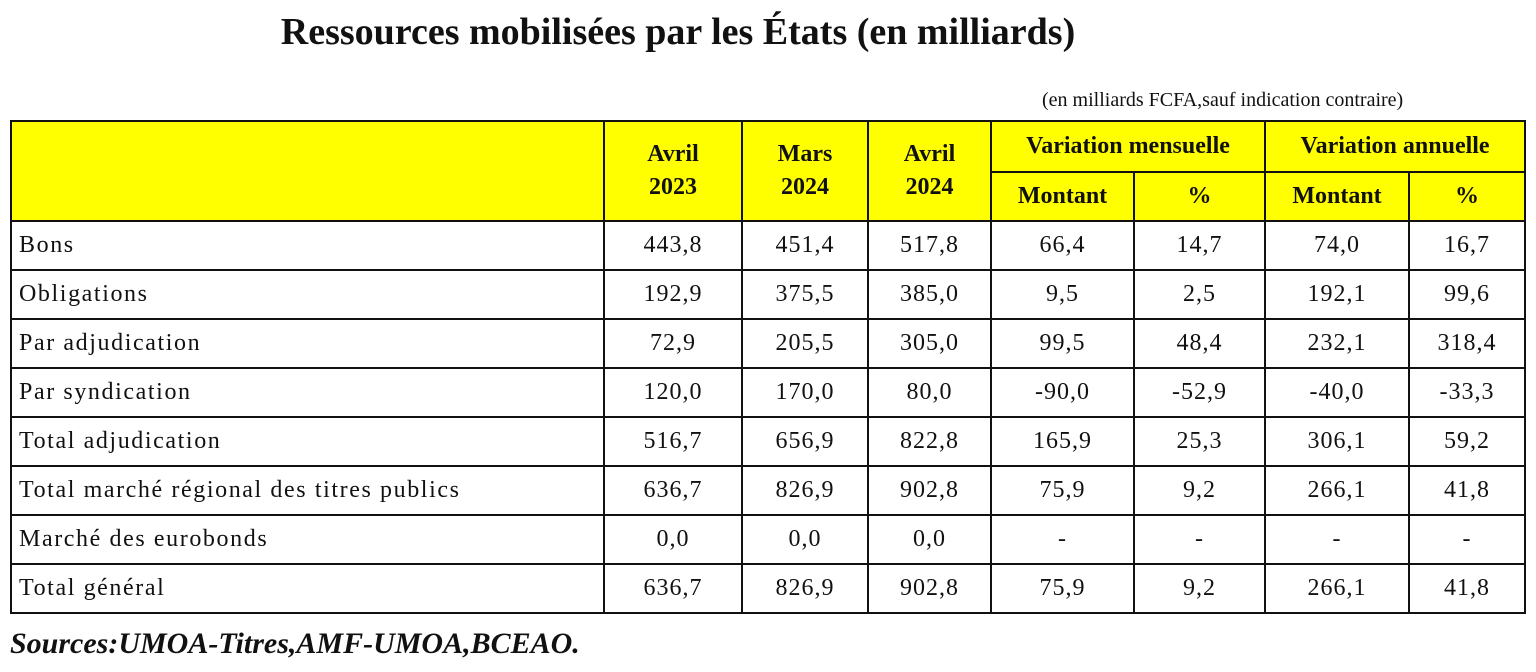 Image resolution: width=1536 pixels, height=672 pixels. What do you see at coordinates (1337, 343) in the screenshot?
I see `table-cell: 232,1` at bounding box center [1337, 343].